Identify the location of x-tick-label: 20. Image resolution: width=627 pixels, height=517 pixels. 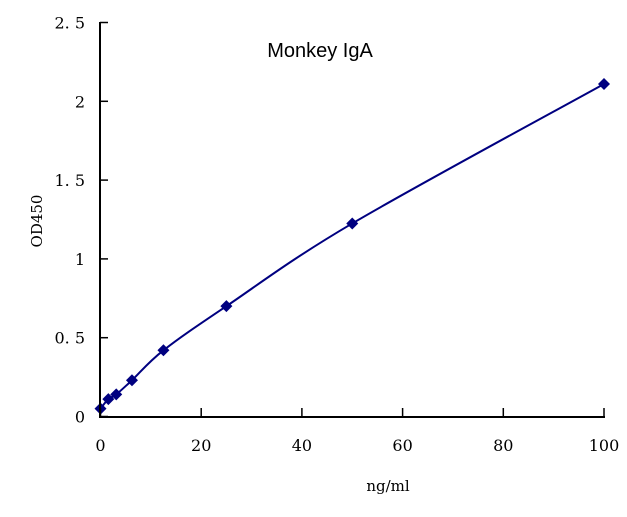
(201, 445).